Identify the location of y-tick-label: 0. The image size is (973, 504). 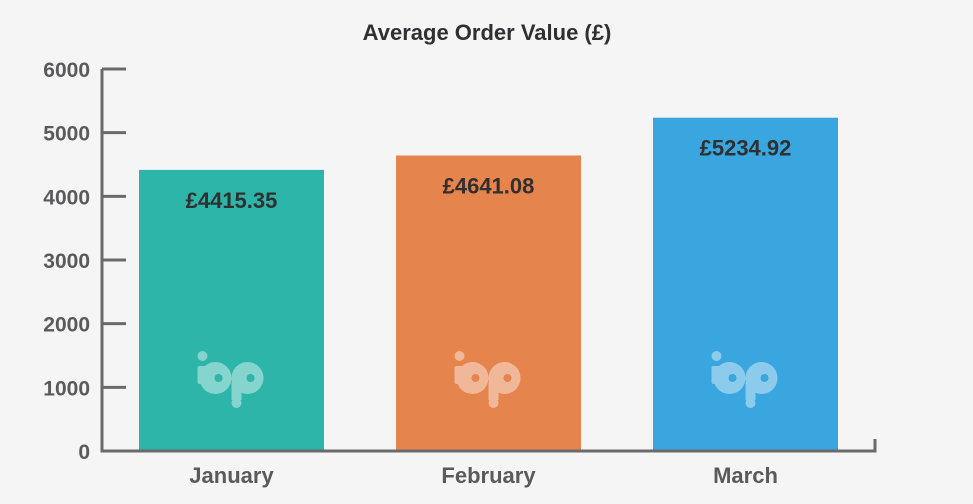
(84, 452).